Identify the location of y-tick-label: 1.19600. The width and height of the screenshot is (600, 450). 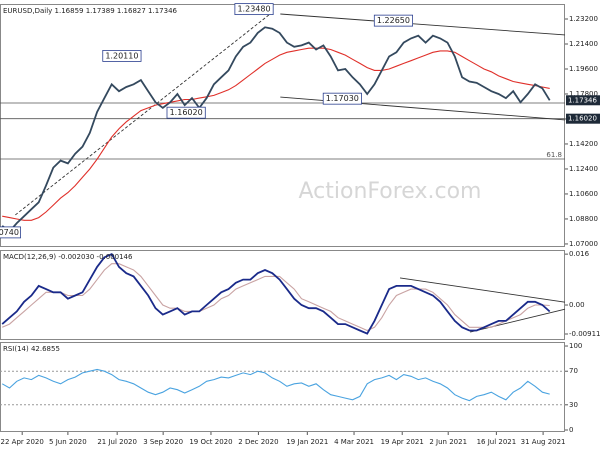
(583, 69).